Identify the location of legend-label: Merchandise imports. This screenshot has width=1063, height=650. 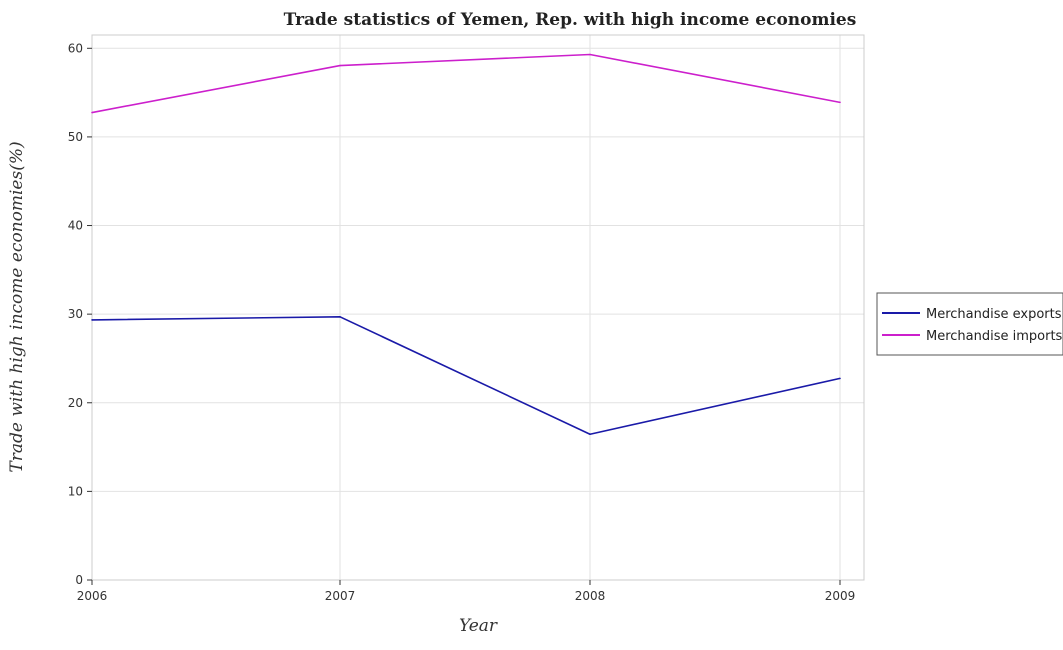
(994, 336).